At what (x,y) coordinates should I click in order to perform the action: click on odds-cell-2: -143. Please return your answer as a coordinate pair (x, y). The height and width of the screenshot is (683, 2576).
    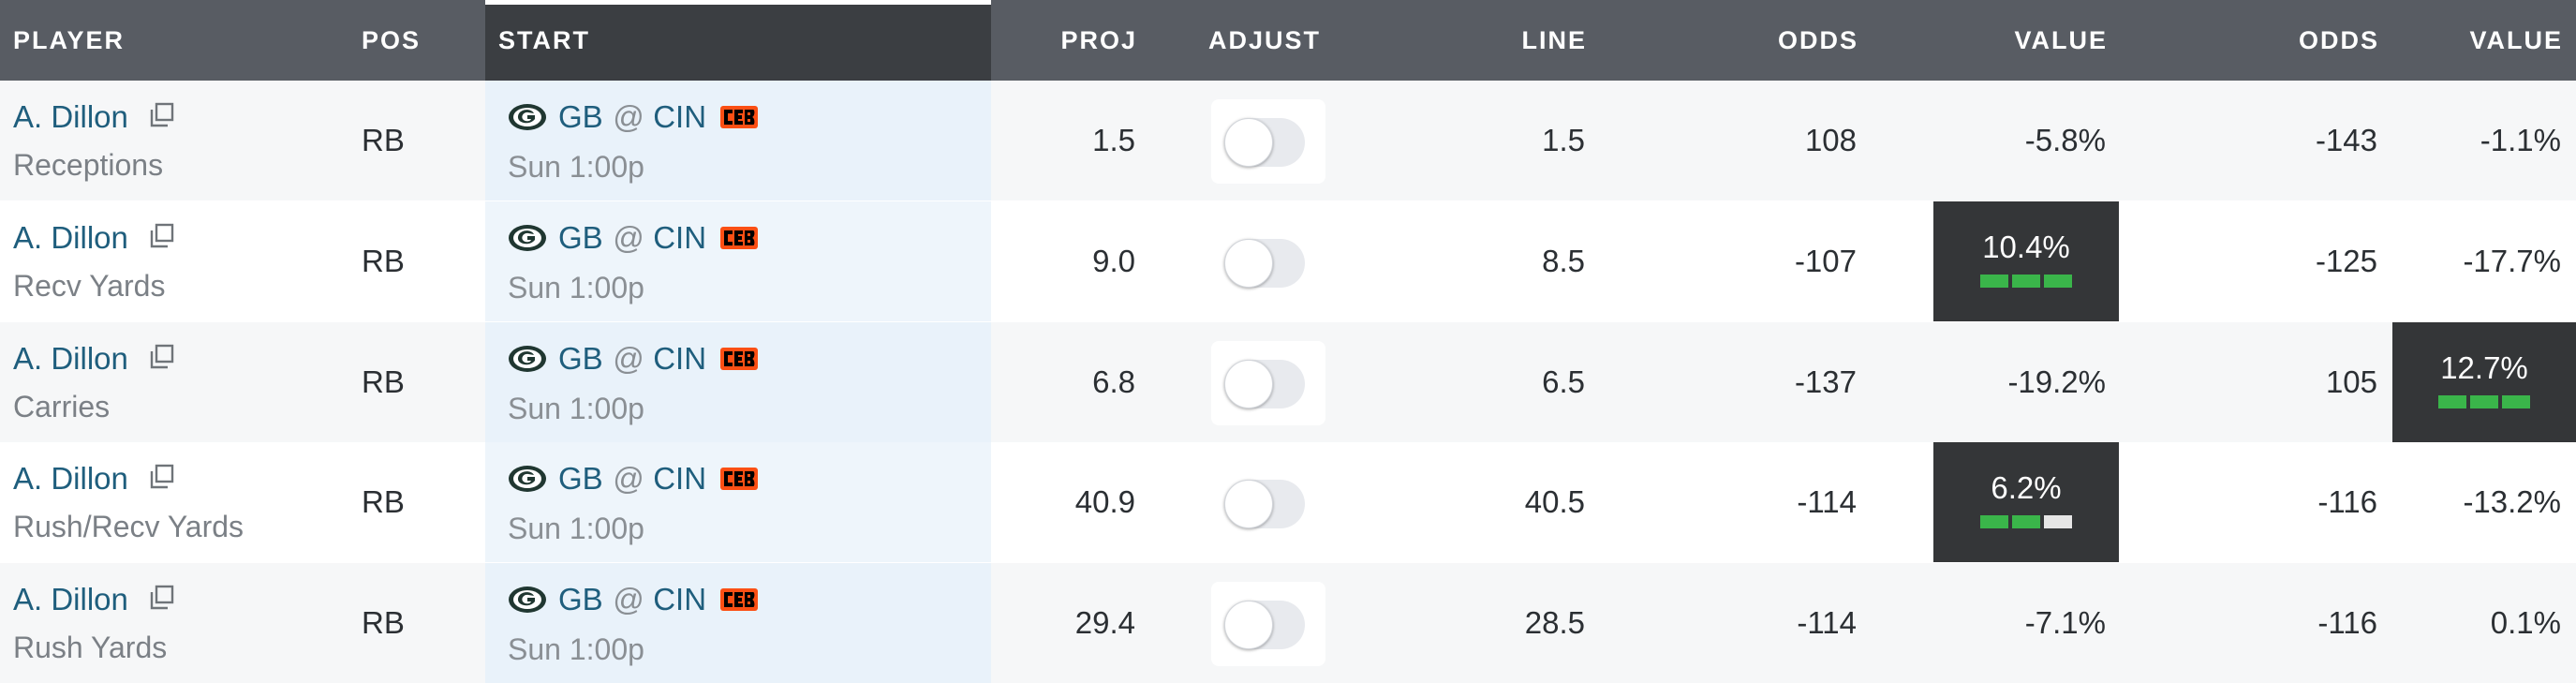
    Looking at the image, I should click on (2256, 140).